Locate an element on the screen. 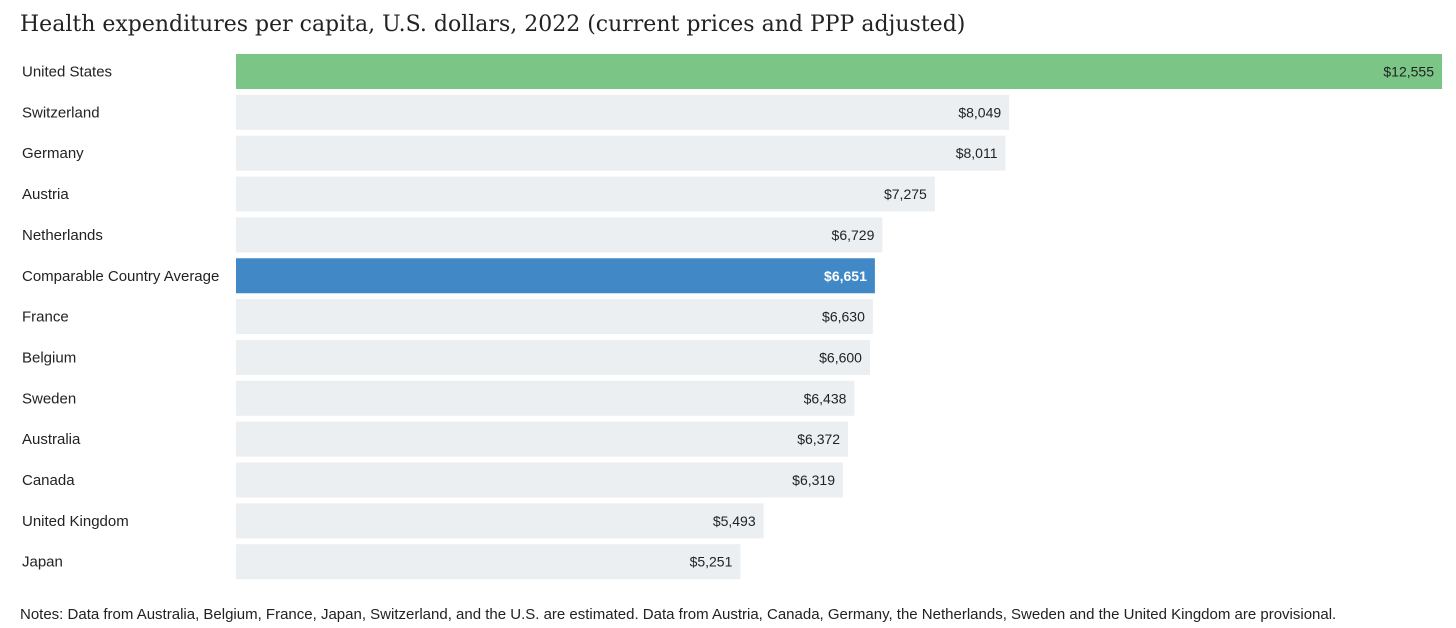  category-label-canada: Canada is located at coordinates (48, 480).